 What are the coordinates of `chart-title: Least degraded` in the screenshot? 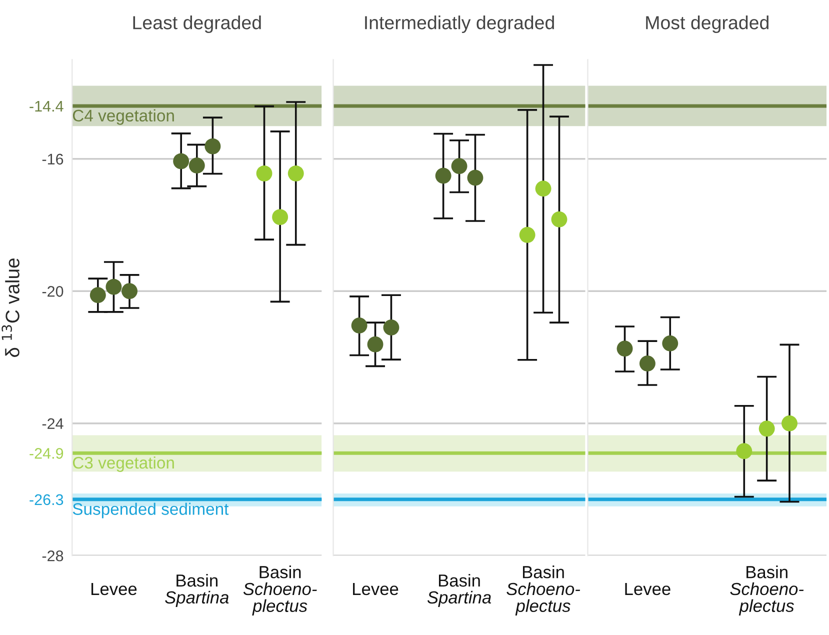 It's located at (197, 25).